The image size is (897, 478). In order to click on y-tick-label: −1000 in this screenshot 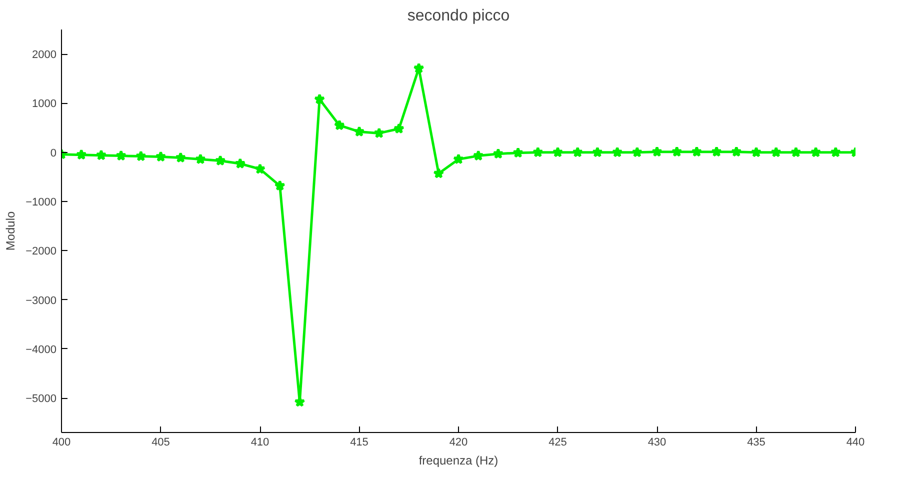, I will do `click(41, 202)`.